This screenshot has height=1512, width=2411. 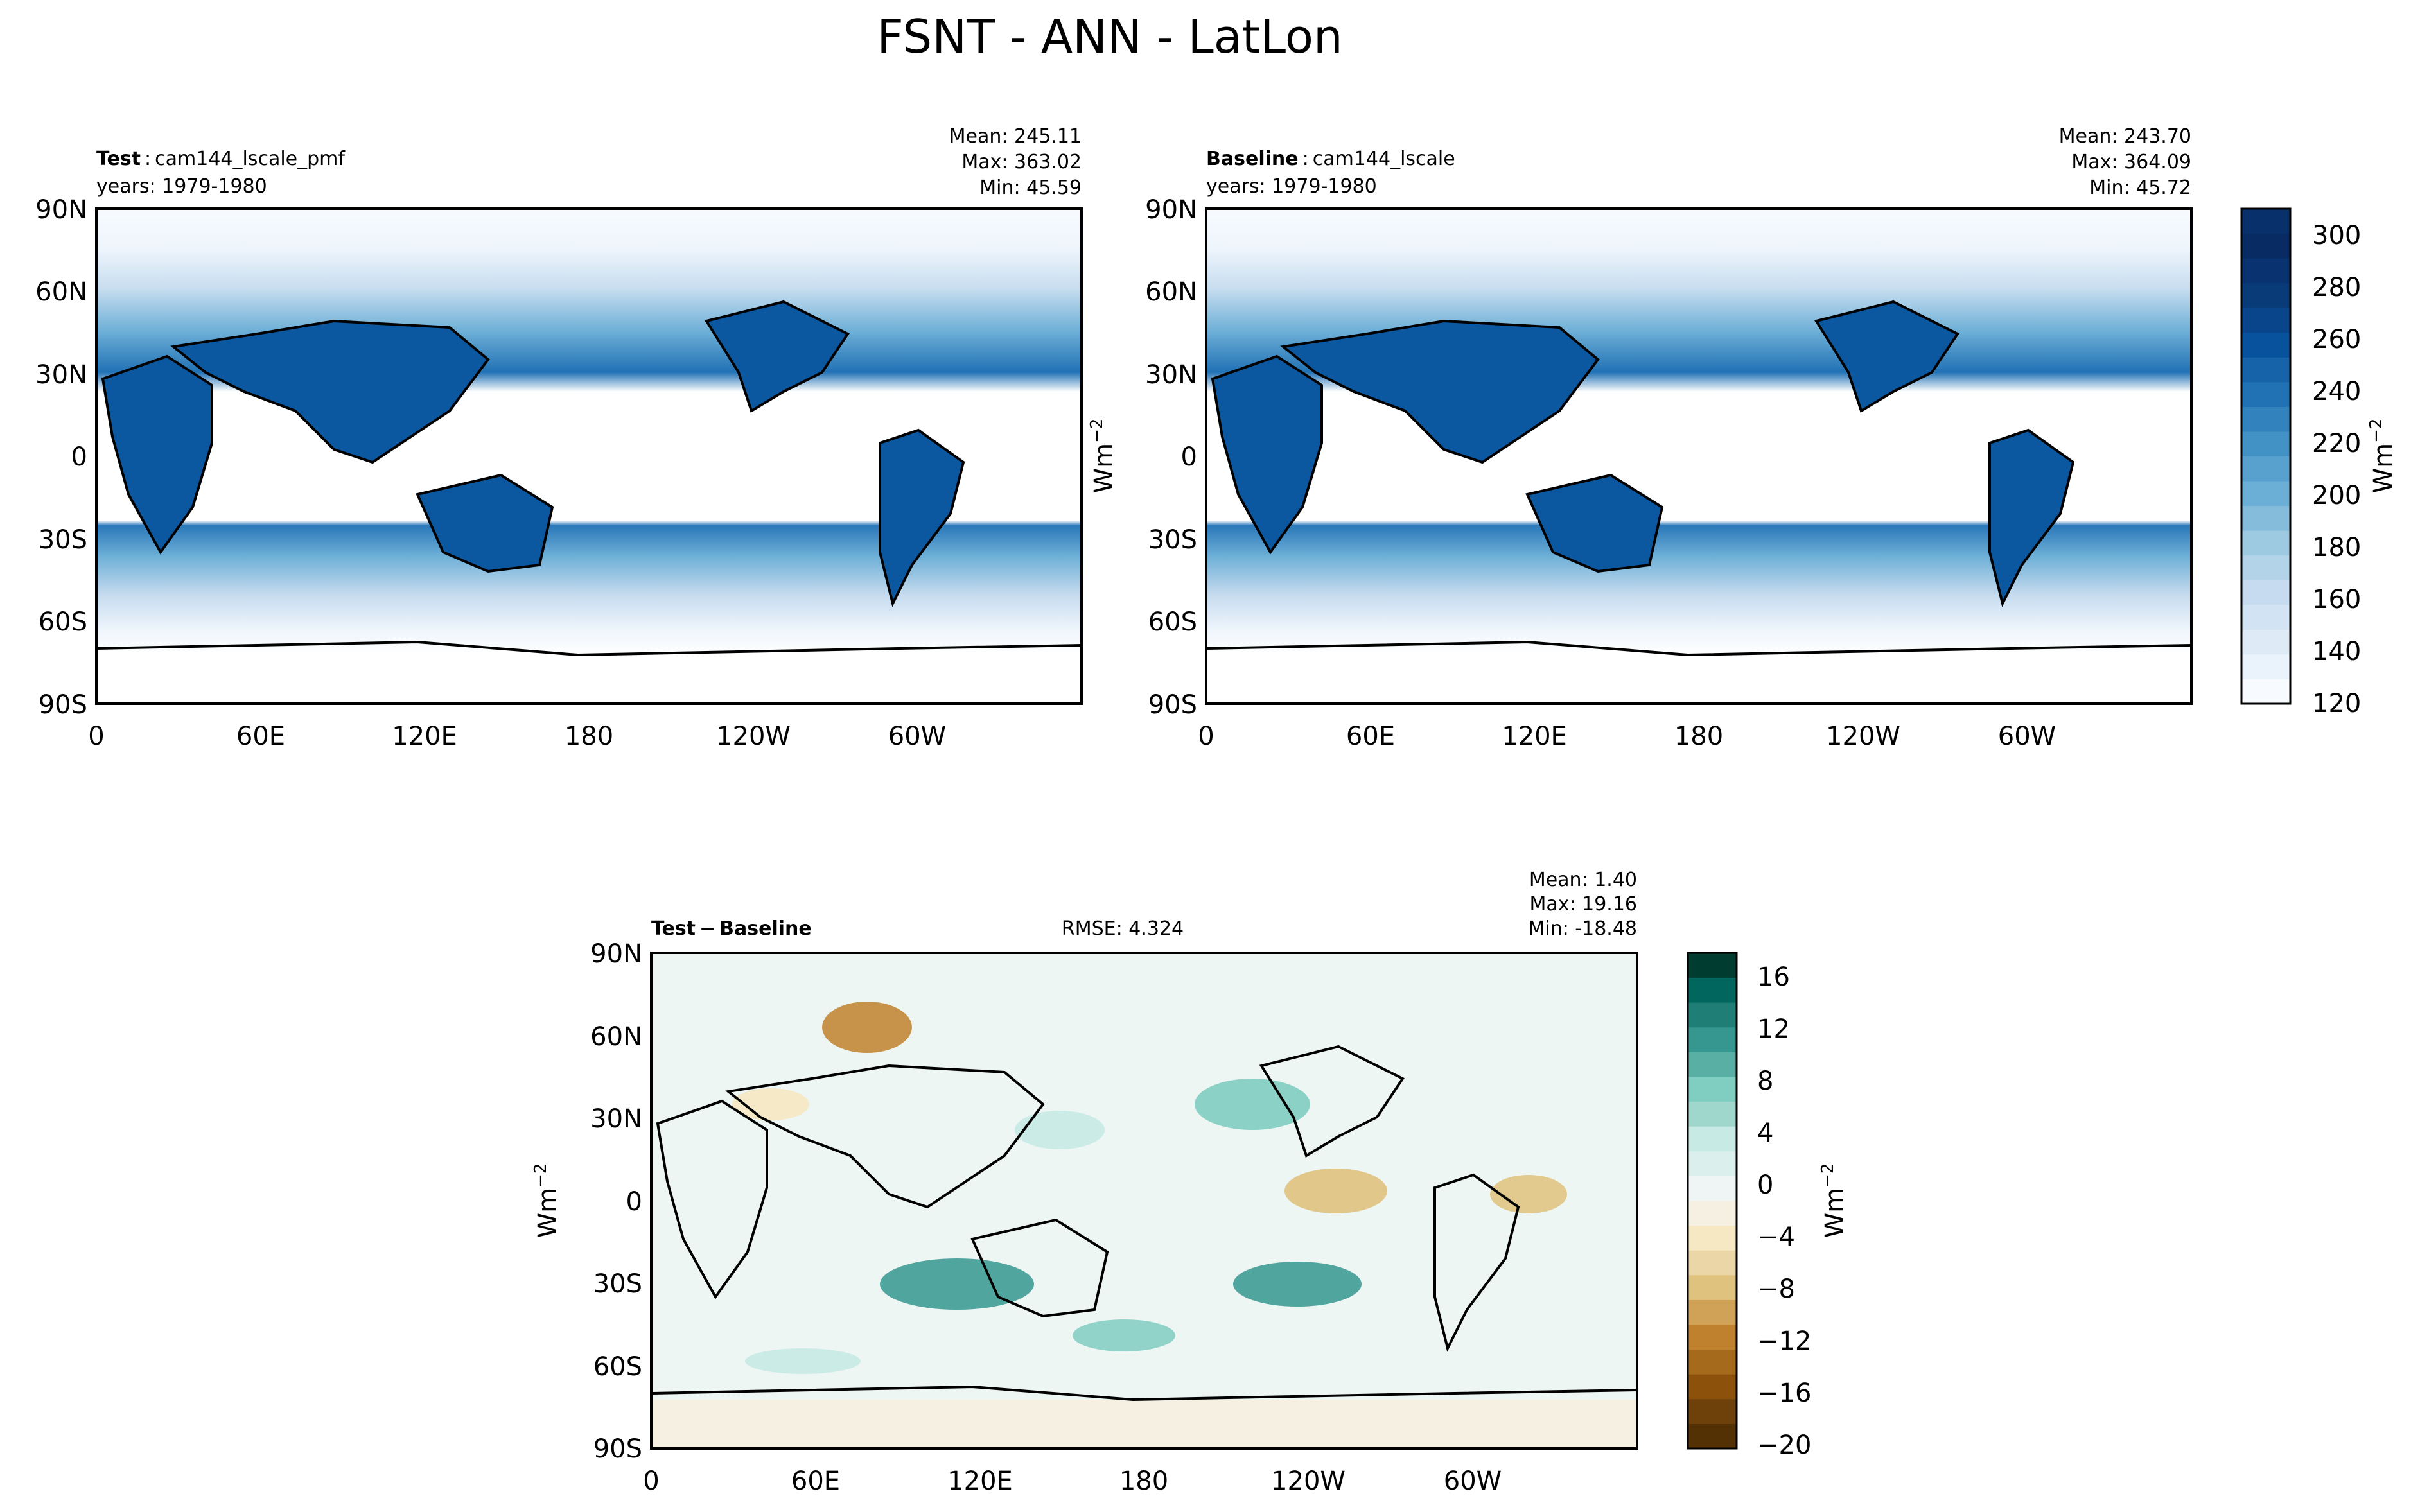 What do you see at coordinates (1172, 622) in the screenshot?
I see `baseline-lat-tick: 60S` at bounding box center [1172, 622].